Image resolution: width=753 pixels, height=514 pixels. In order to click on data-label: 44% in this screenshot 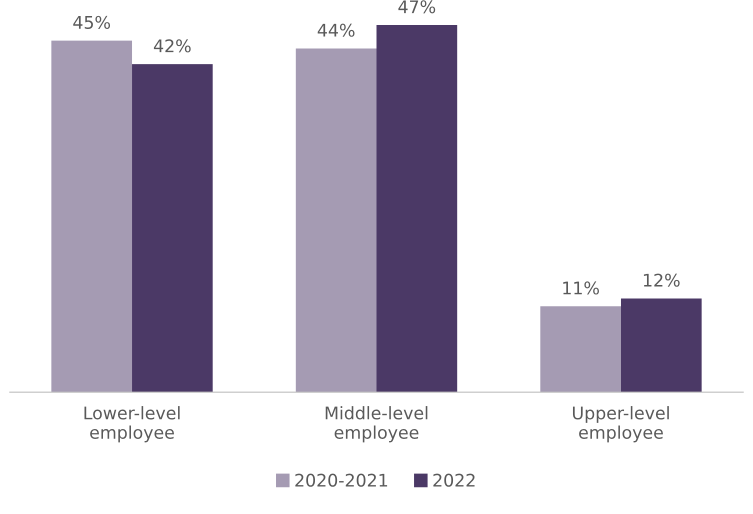, I will do `click(336, 30)`.